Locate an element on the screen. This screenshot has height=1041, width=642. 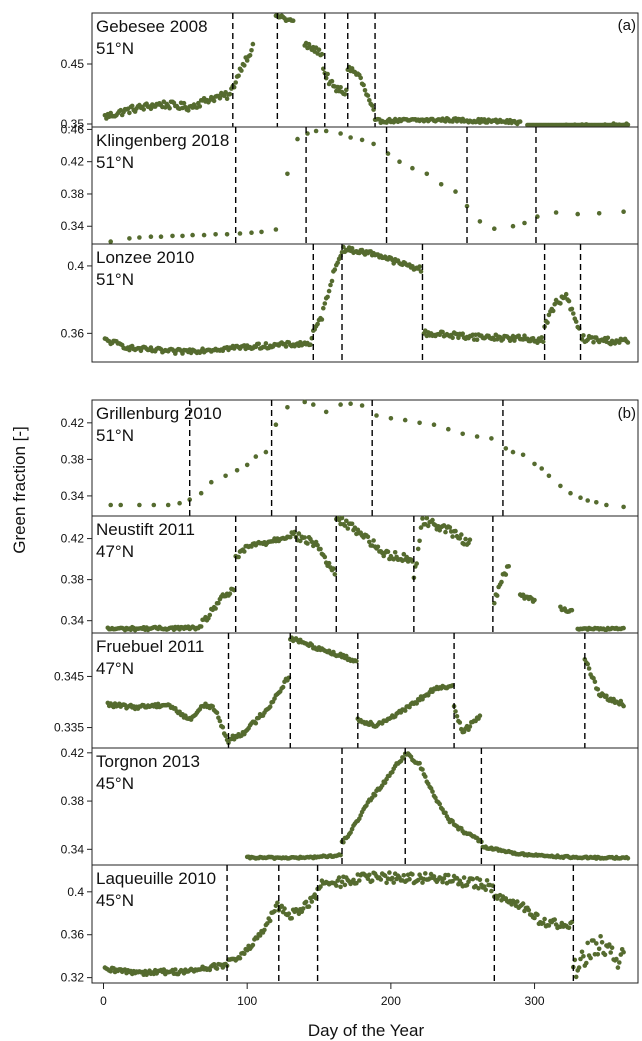
data-points is located at coordinates (366, 70).